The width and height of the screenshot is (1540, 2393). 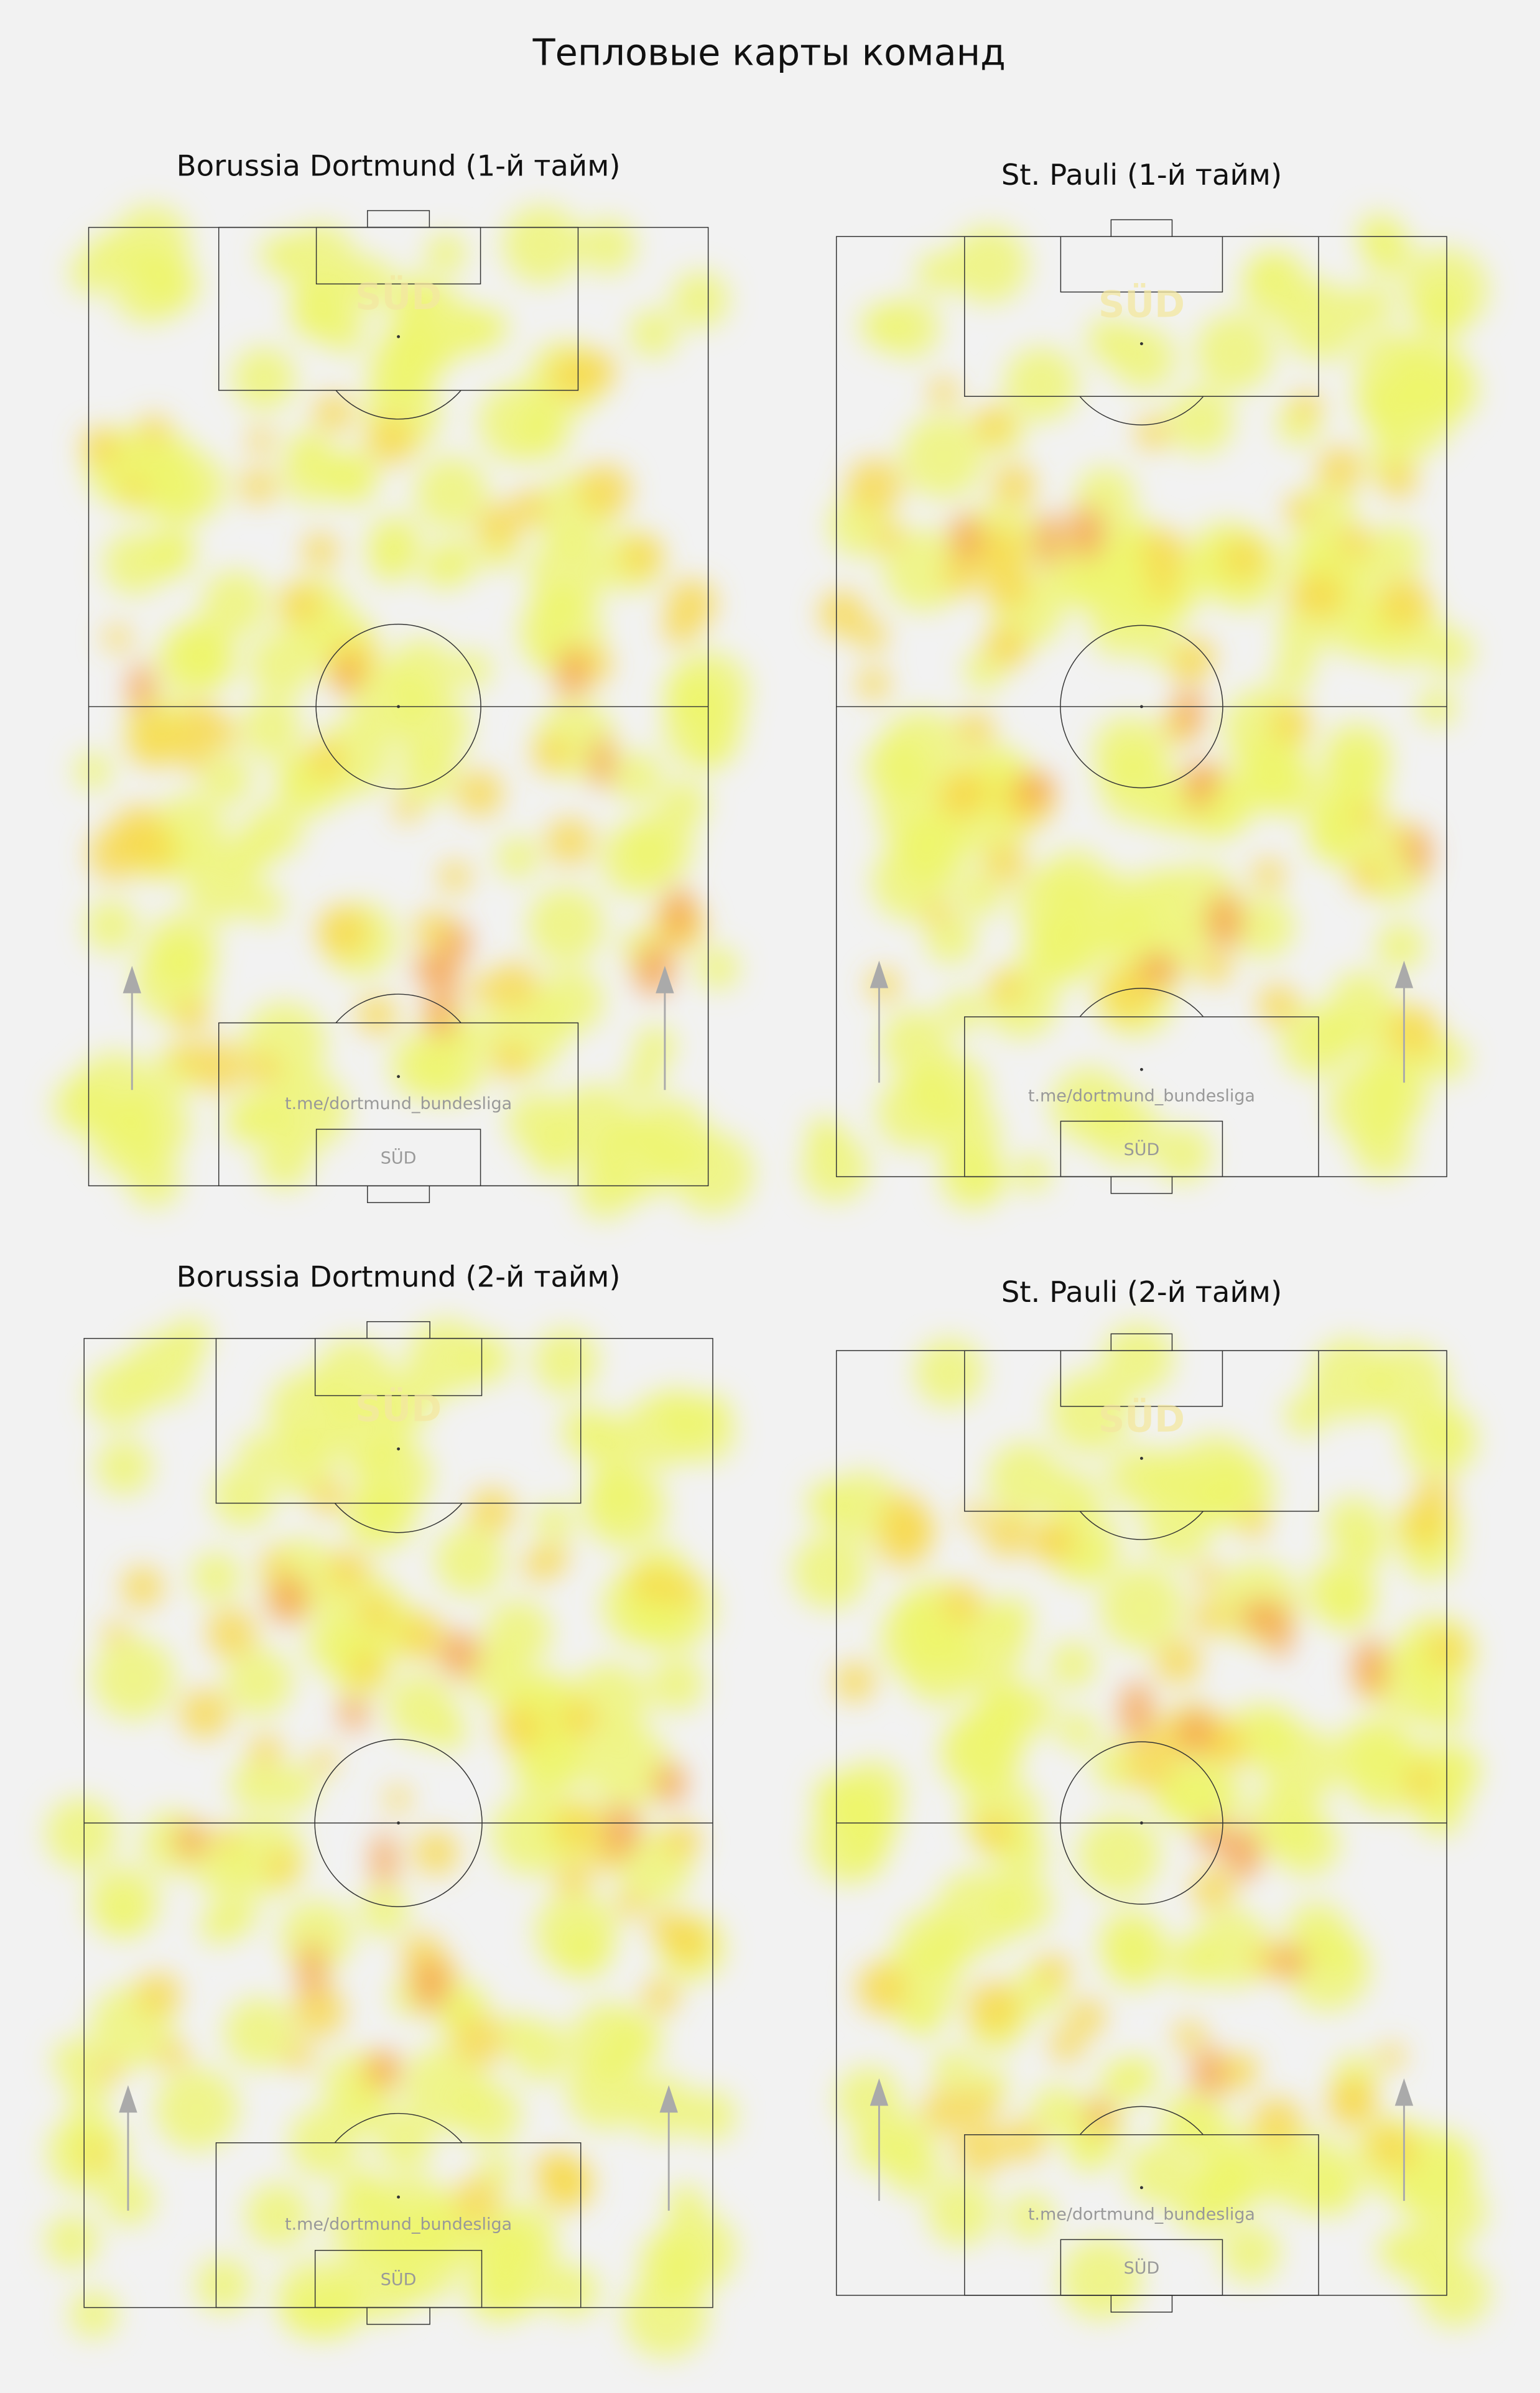 What do you see at coordinates (1142, 1150) in the screenshot?
I see `badge-text: SÜD` at bounding box center [1142, 1150].